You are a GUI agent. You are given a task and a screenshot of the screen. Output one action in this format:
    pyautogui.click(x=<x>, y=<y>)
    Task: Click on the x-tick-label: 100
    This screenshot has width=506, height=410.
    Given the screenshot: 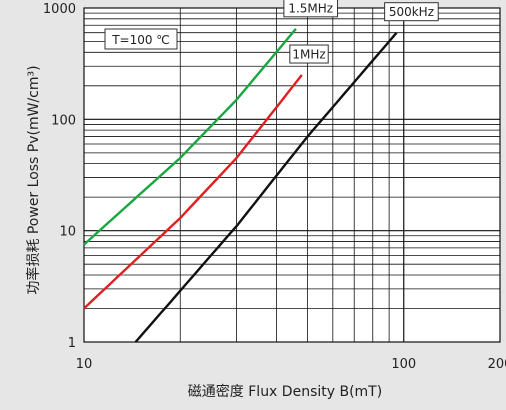 What is the action you would take?
    pyautogui.click(x=403, y=364)
    